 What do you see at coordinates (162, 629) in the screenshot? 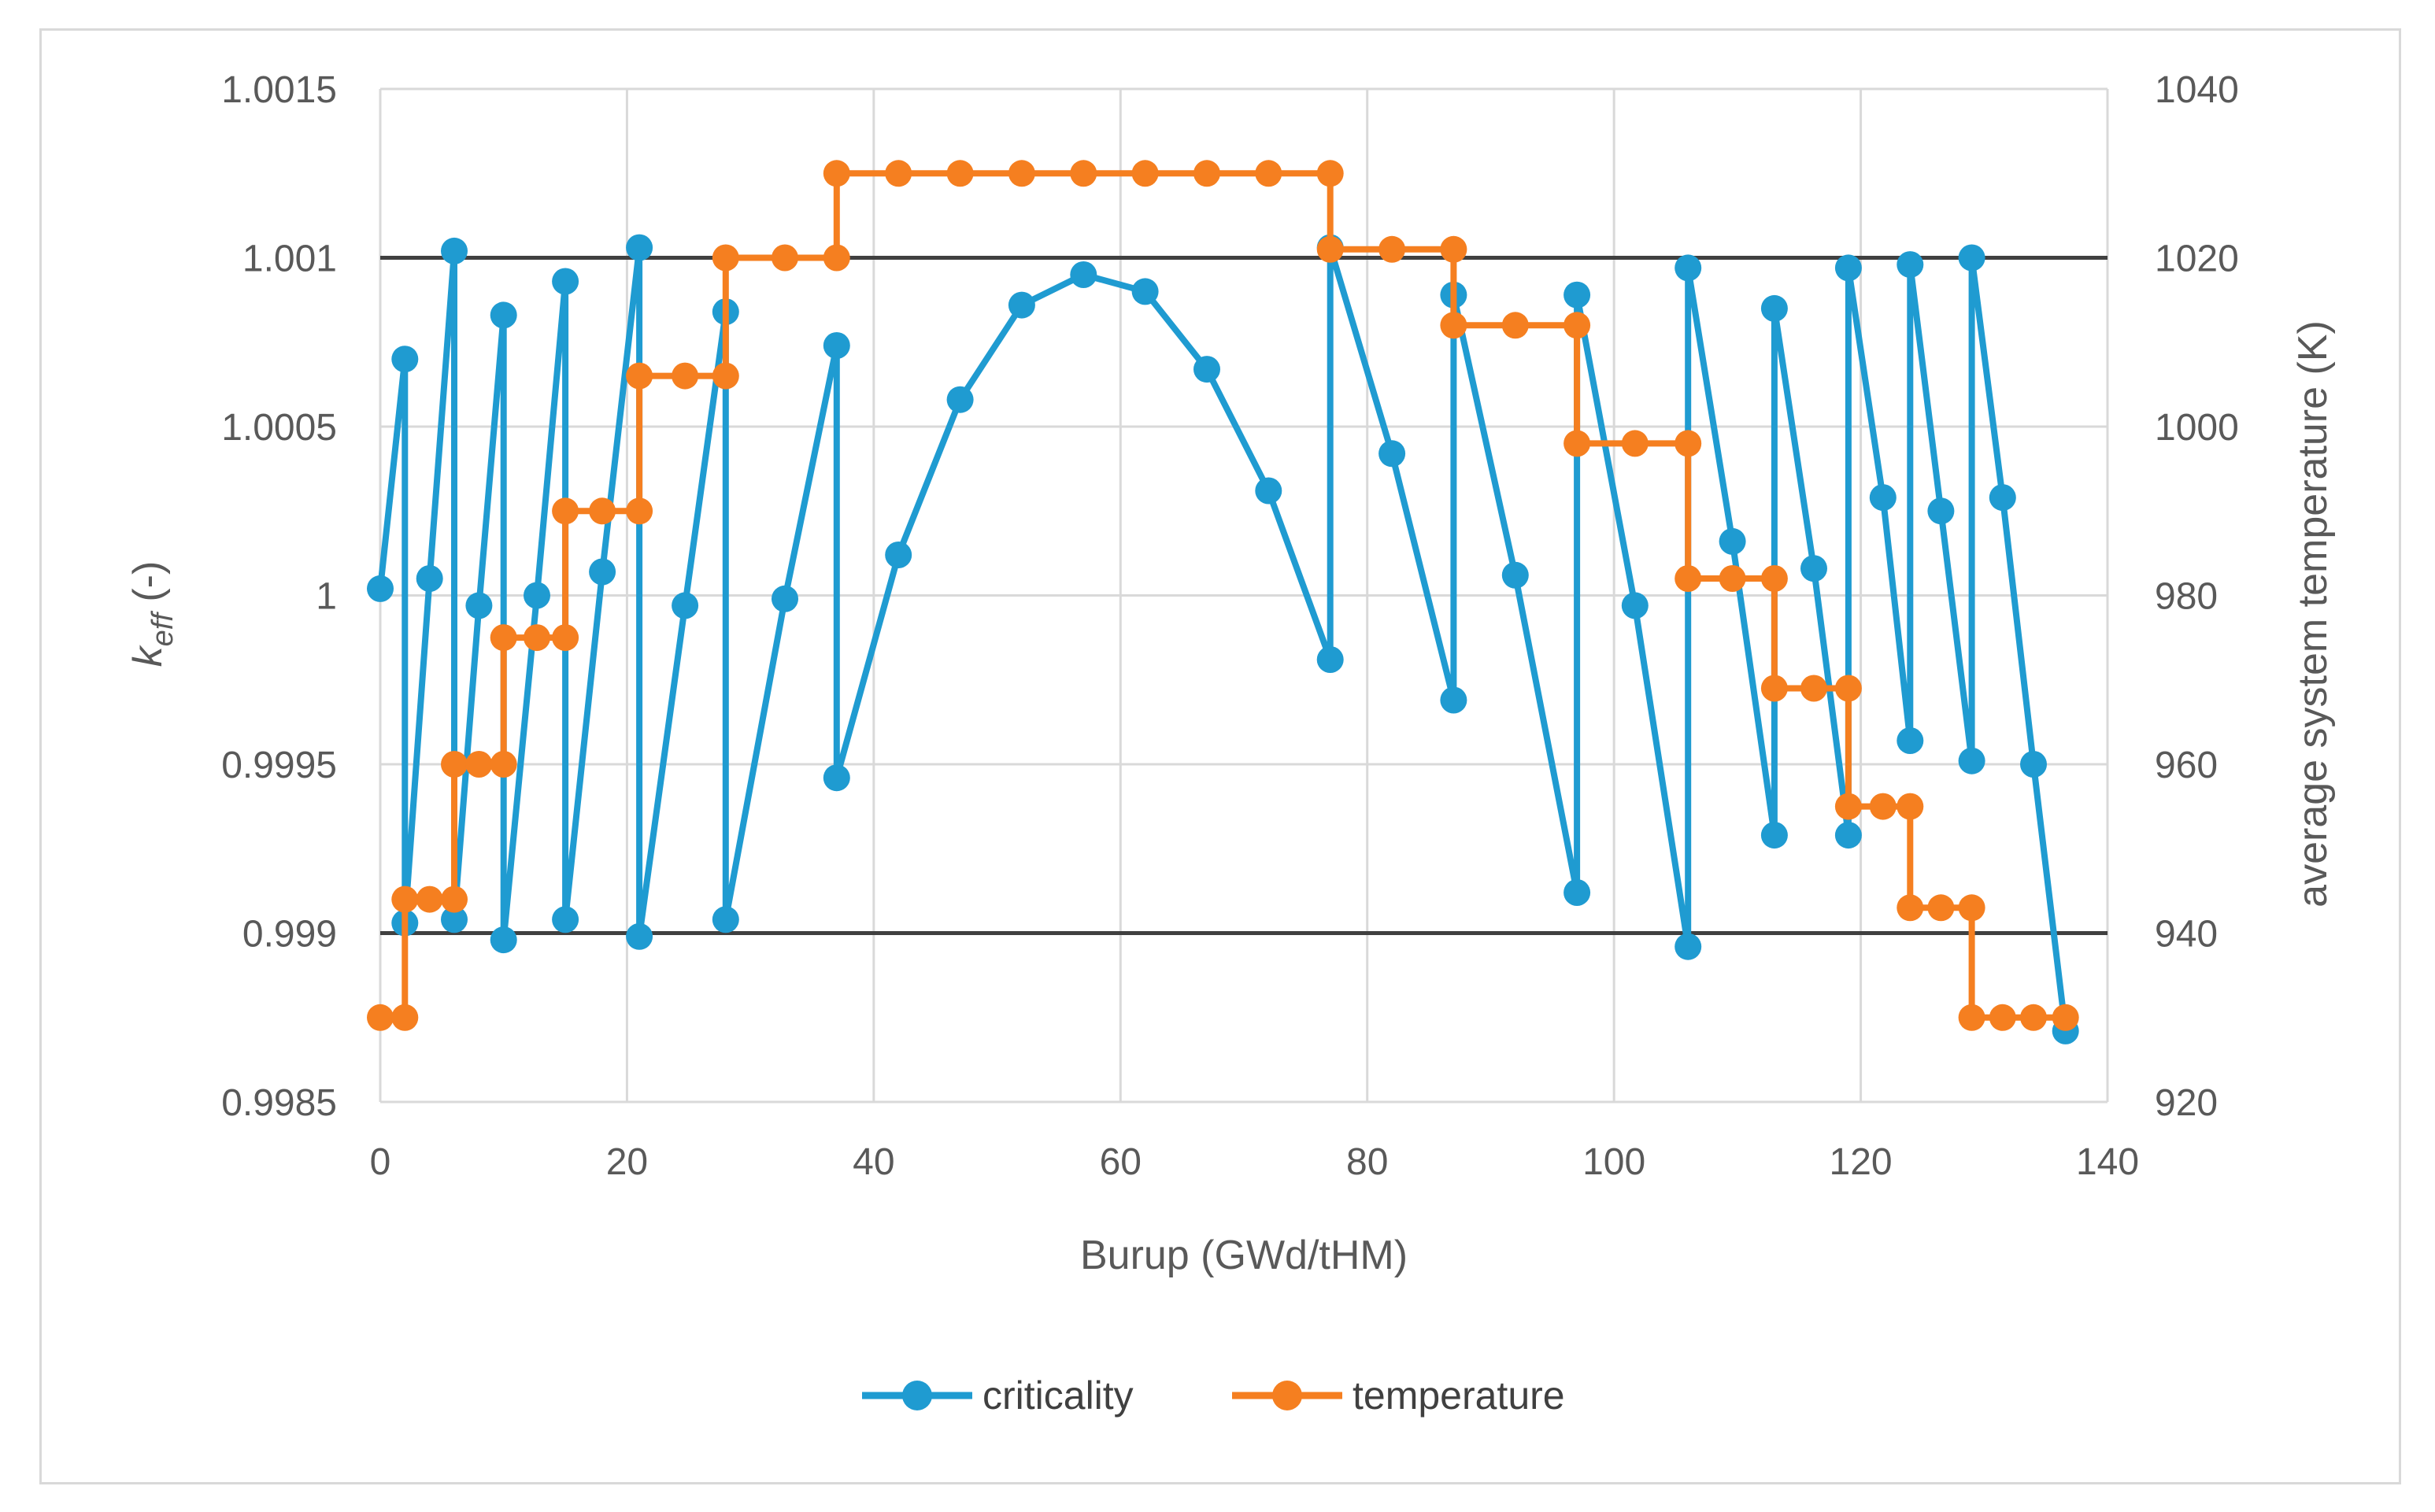
I see `y-axis-title-subscript: eff` at bounding box center [162, 629].